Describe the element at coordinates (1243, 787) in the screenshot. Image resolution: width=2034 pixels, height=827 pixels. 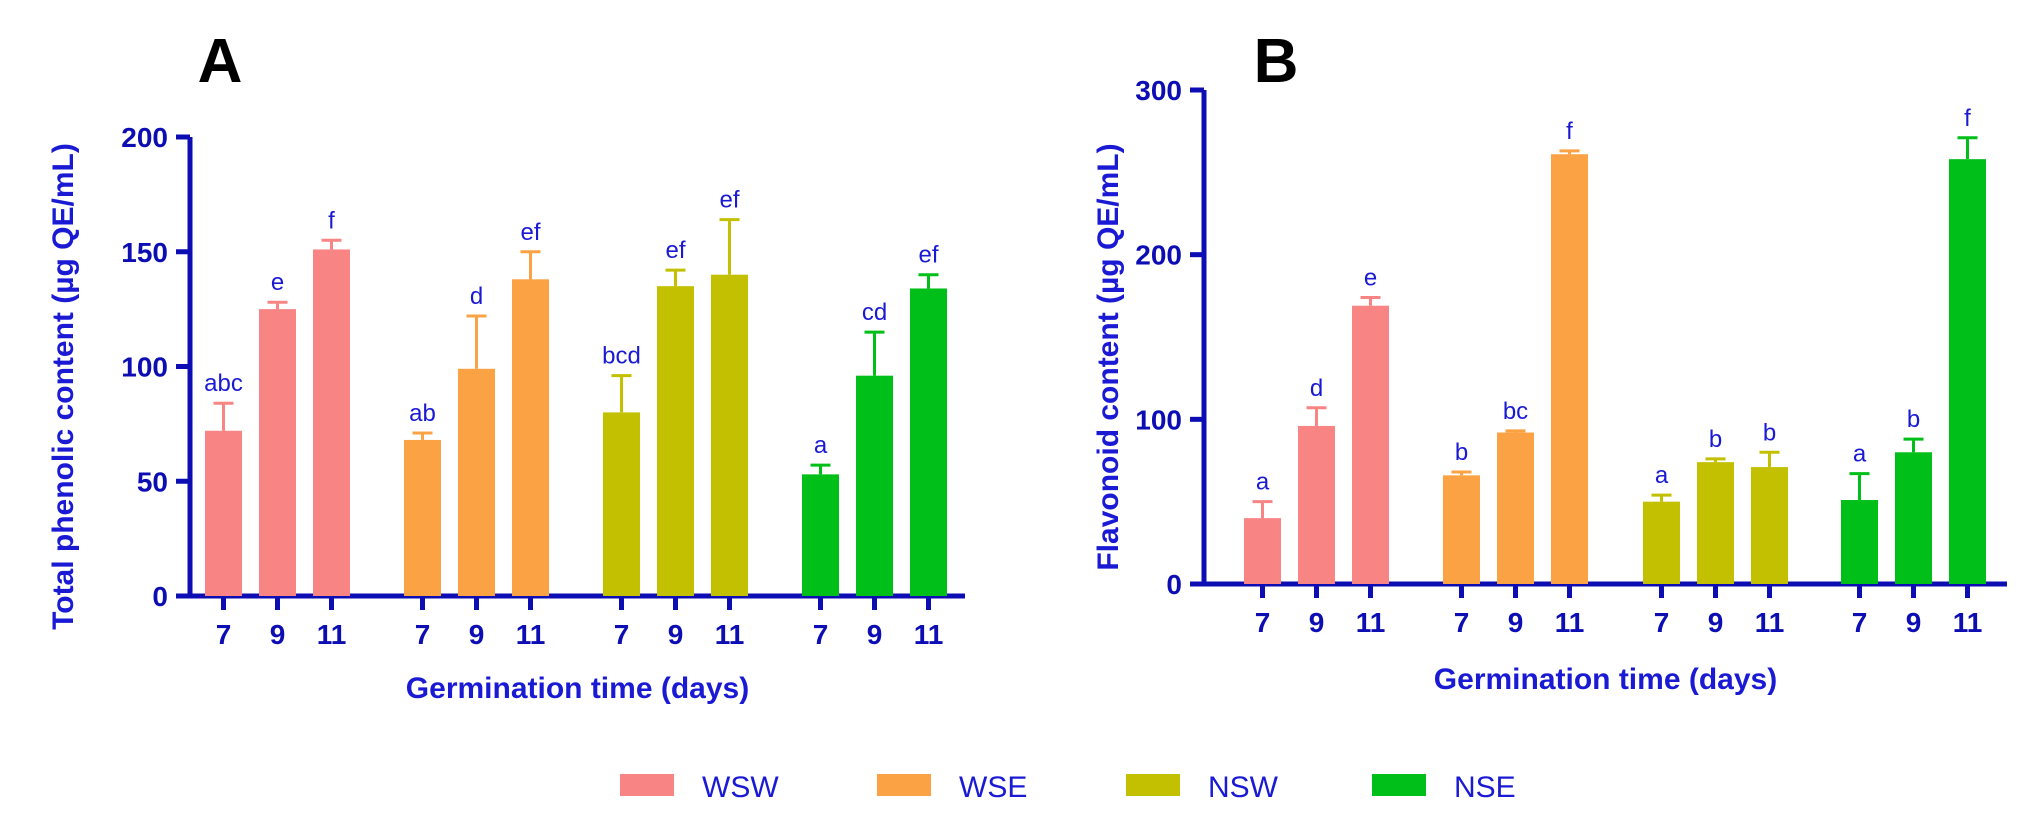
I see `legend-label: NSW` at that location.